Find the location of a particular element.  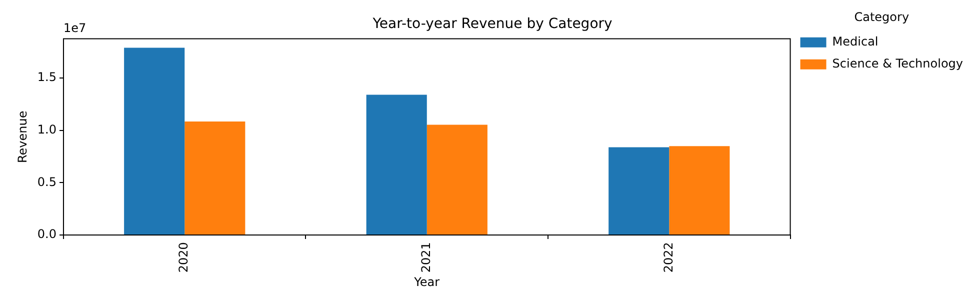

legend-label: Science & Technology is located at coordinates (898, 63).